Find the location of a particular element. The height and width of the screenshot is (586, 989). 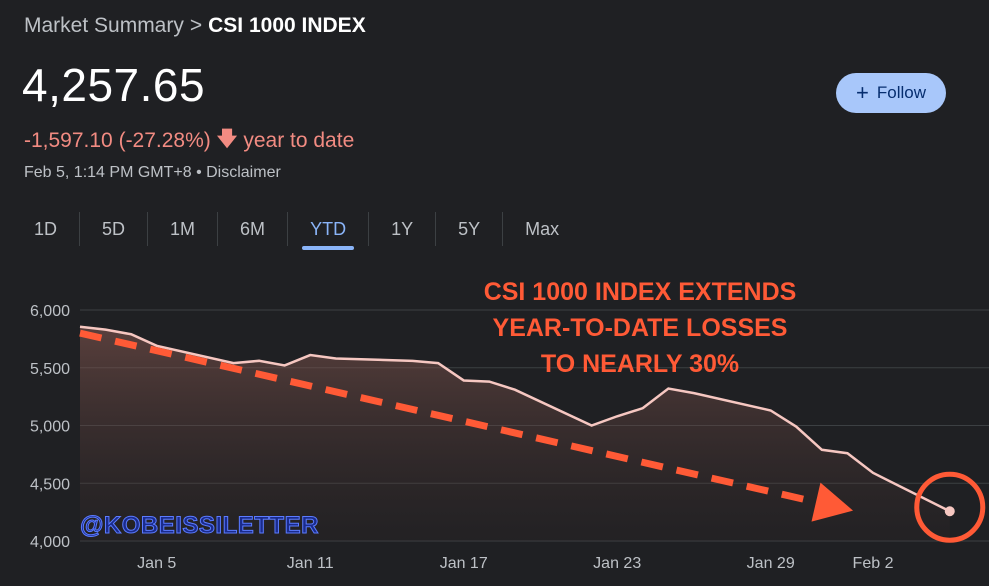

tab-1d: 1D is located at coordinates (50, 229).